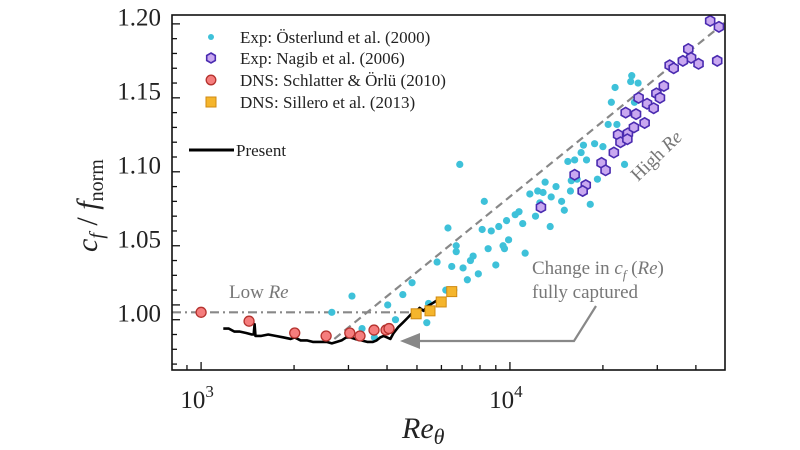 This screenshot has width=800, height=450. What do you see at coordinates (89, 205) in the screenshot?
I see `y-axis-label: cf / fnorm` at bounding box center [89, 205].